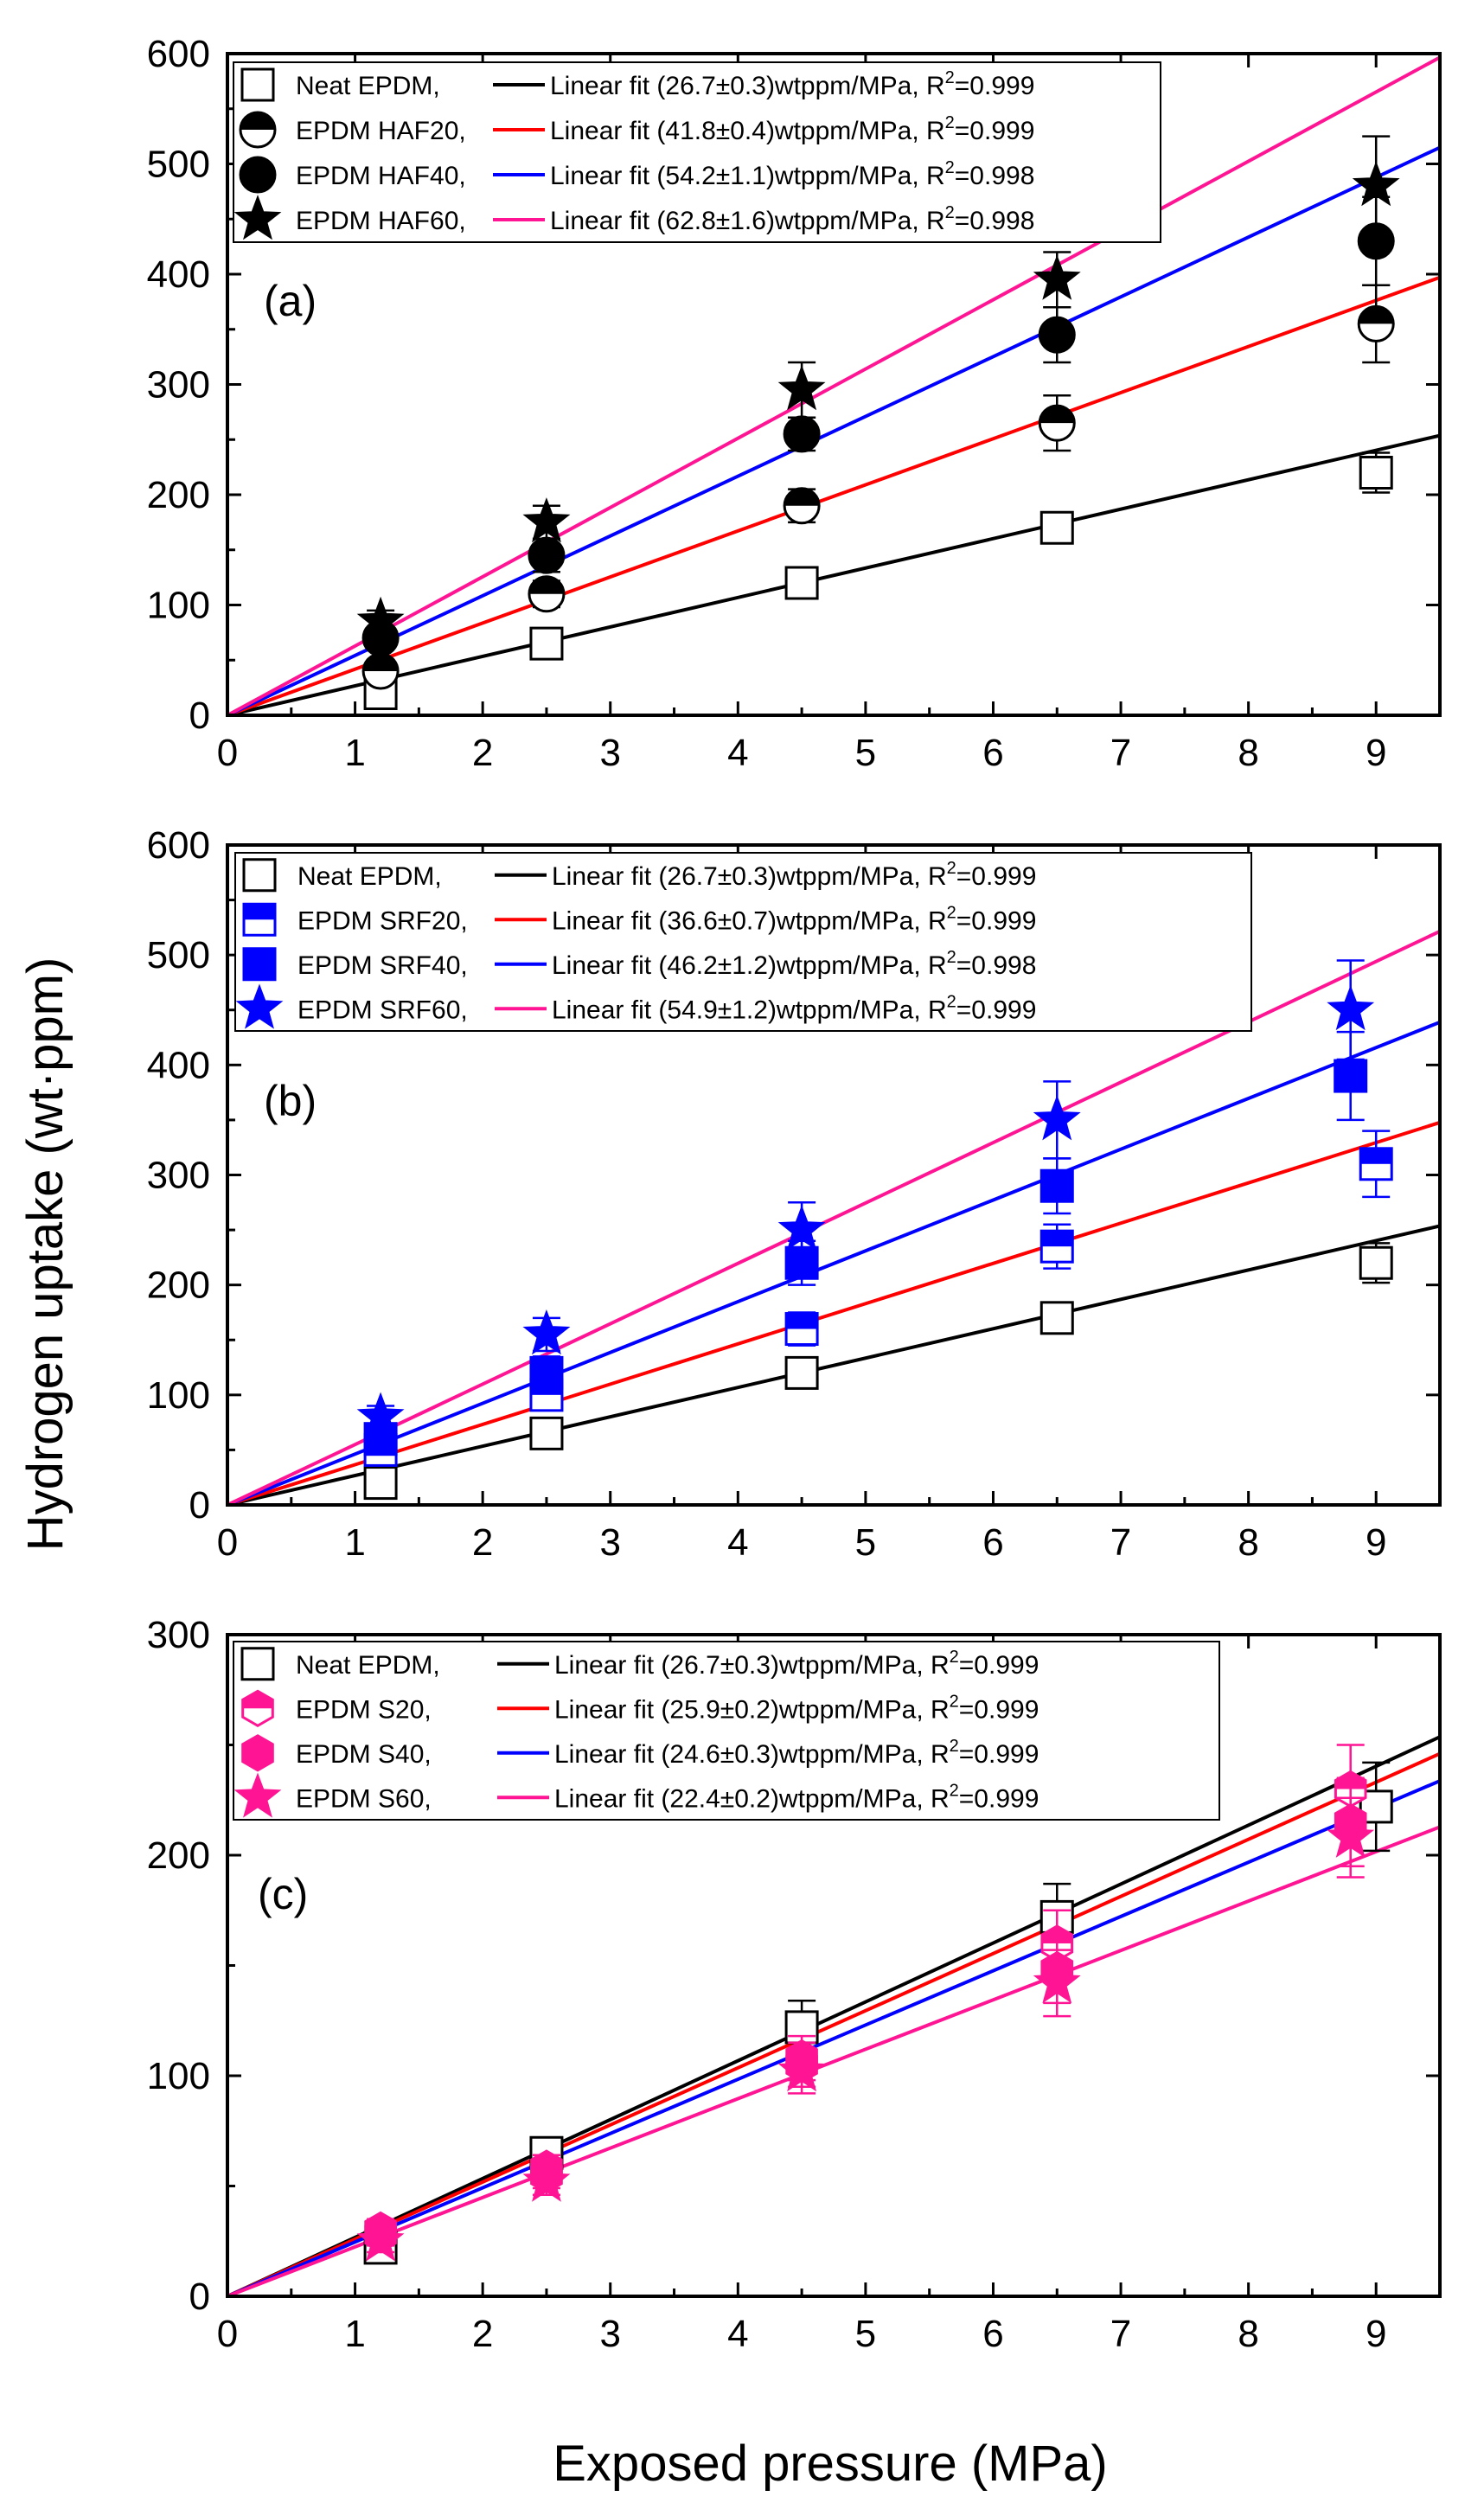  I want to click on y-tick-label: 600, so click(179, 54).